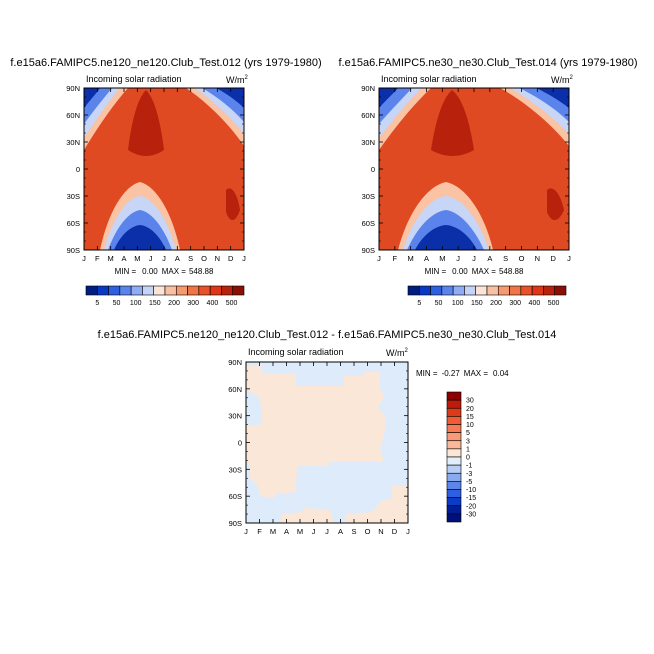  Describe the element at coordinates (554, 303) in the screenshot. I see `colorbar-label: 500` at that location.